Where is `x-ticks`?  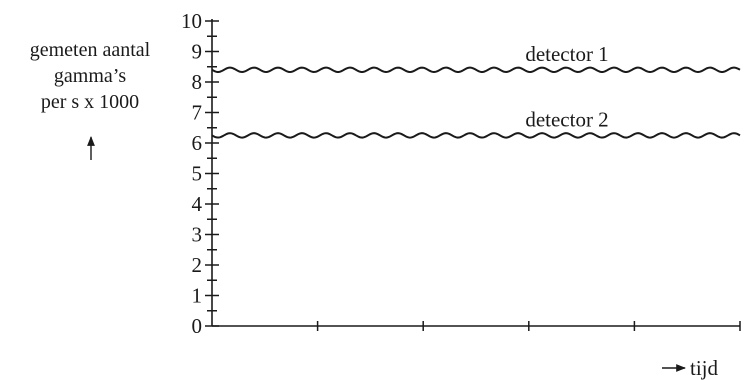 x-ticks is located at coordinates (528, 326).